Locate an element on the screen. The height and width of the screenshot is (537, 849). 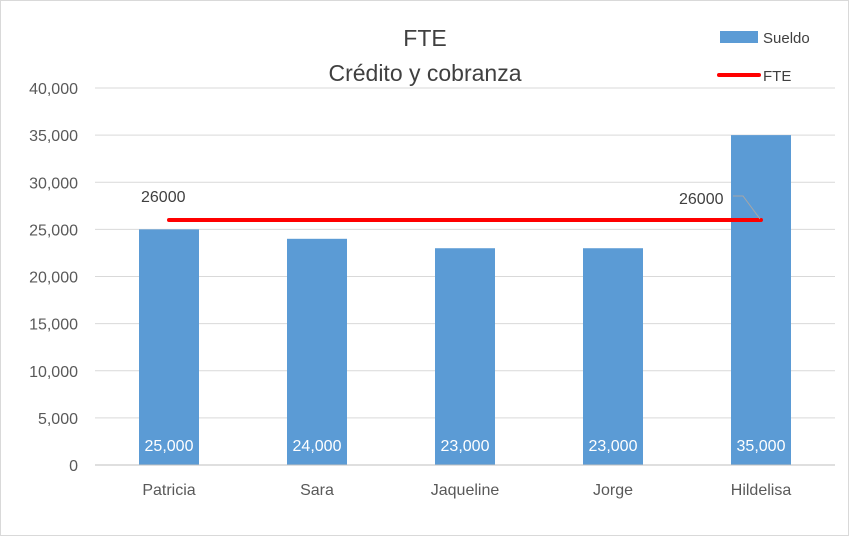
chart-subtitle: Crédito y cobranza is located at coordinates (424, 73).